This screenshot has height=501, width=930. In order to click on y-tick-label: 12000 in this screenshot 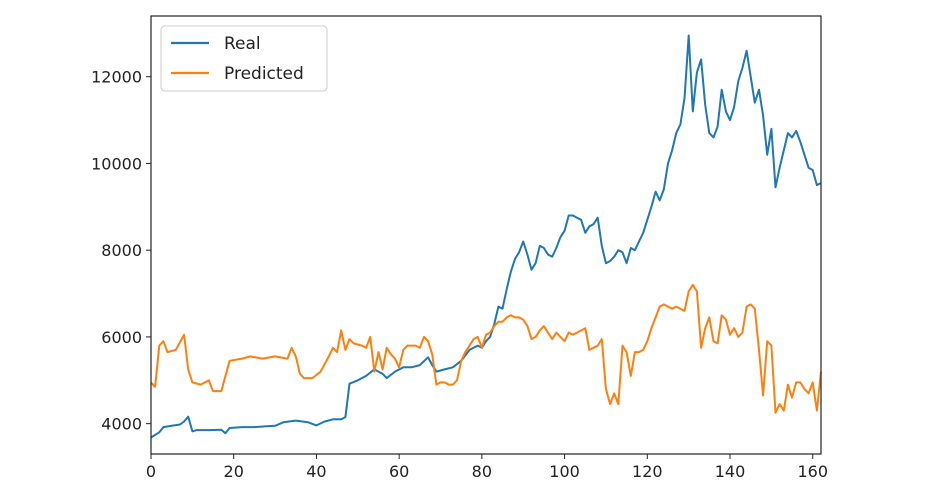, I will do `click(116, 77)`.